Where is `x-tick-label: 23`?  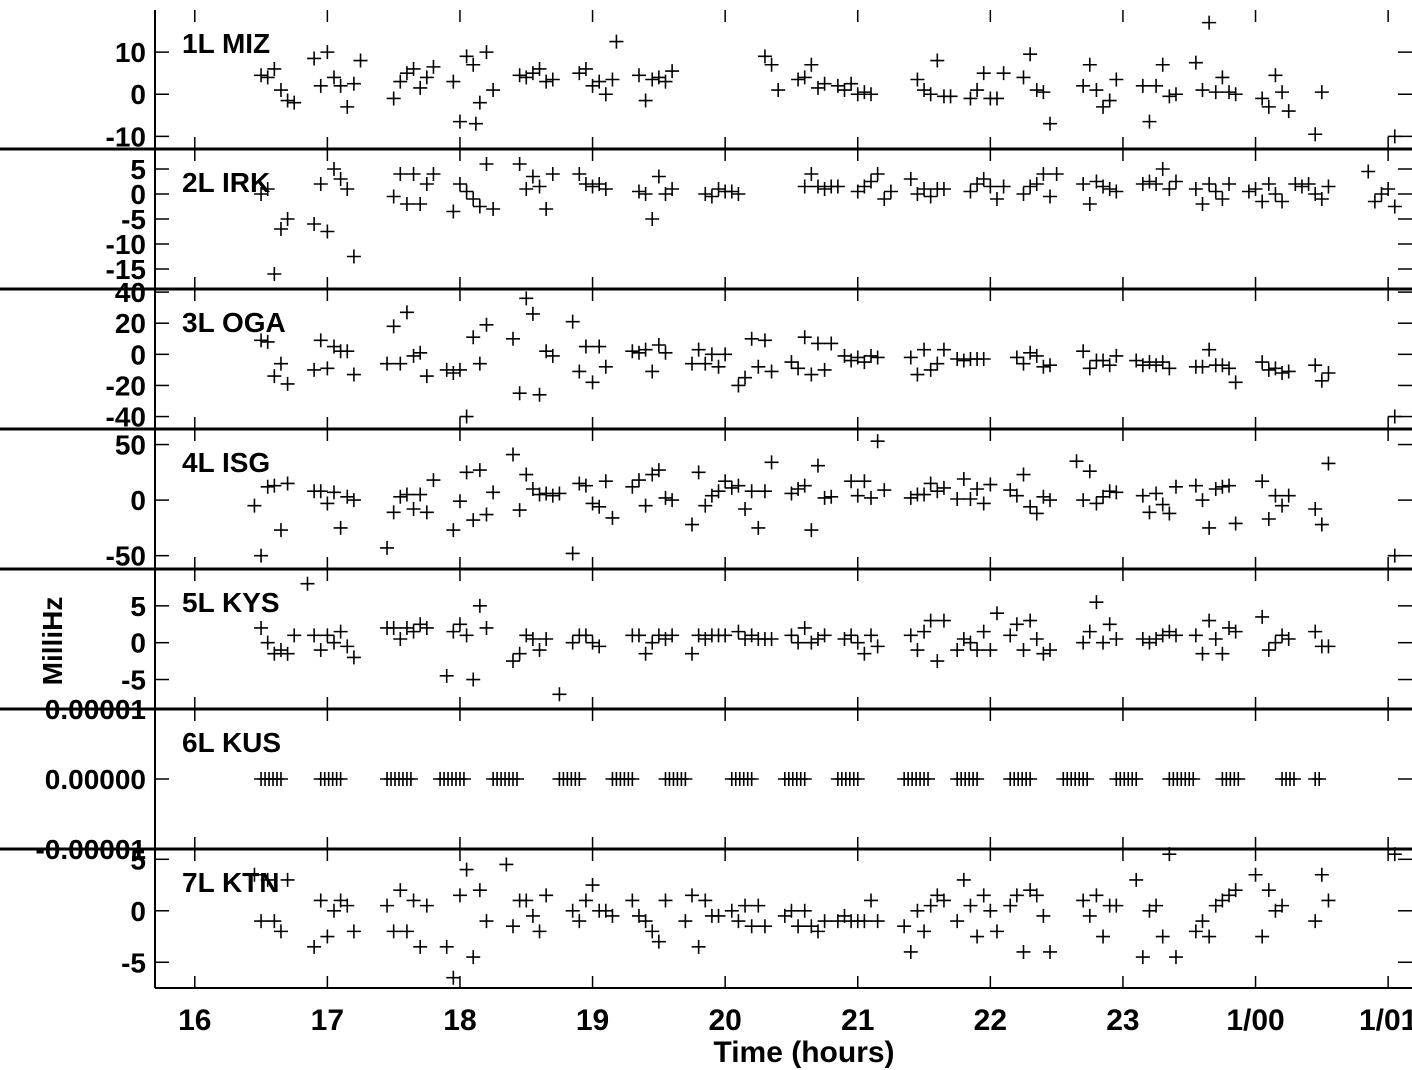 x-tick-label: 23 is located at coordinates (1122, 1020).